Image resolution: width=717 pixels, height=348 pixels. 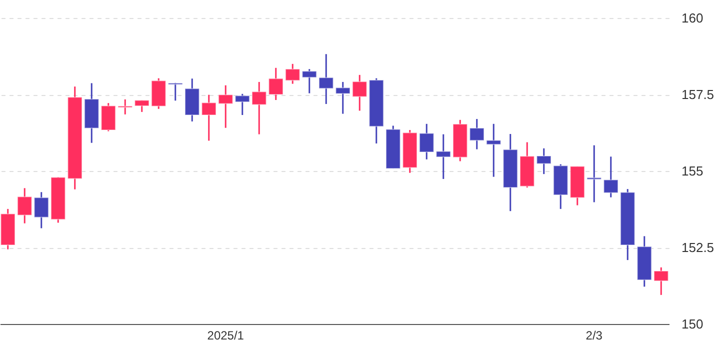 What do you see at coordinates (693, 324) in the screenshot?
I see `y-tick-label: 150` at bounding box center [693, 324].